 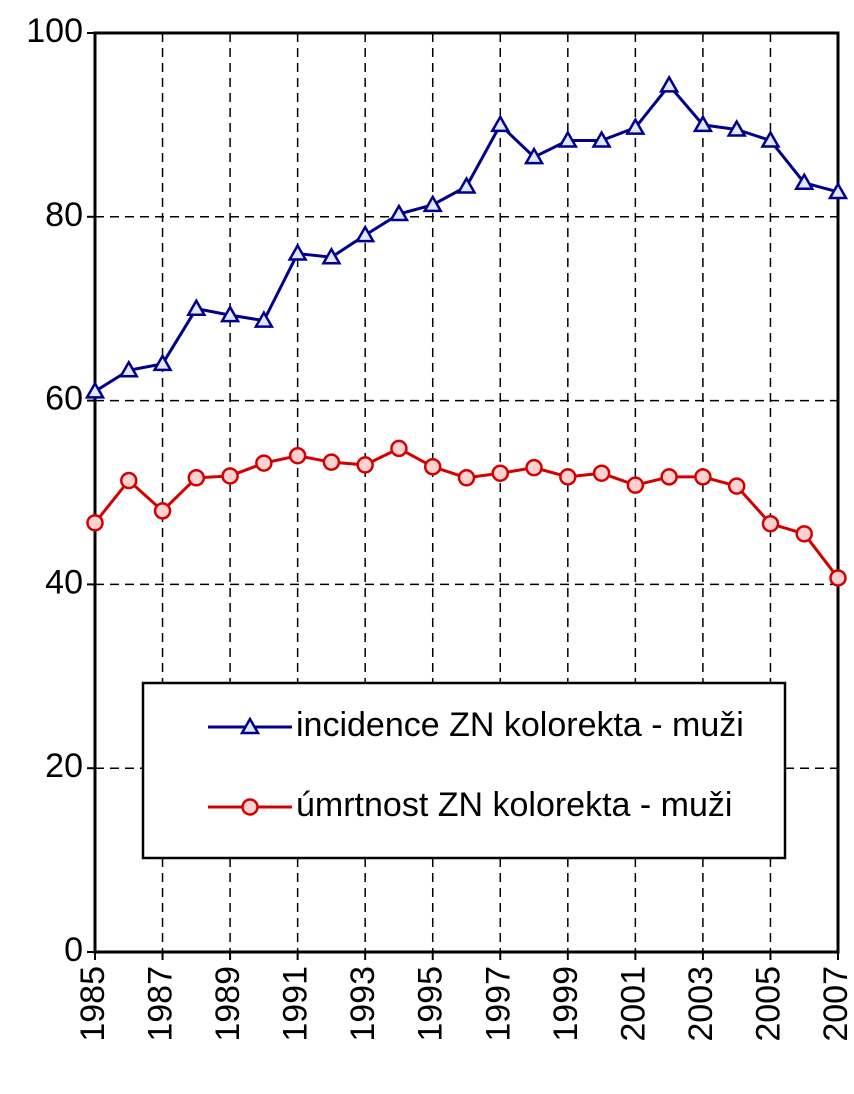 I want to click on x-tick-label: 1999, so click(x=566, y=1004).